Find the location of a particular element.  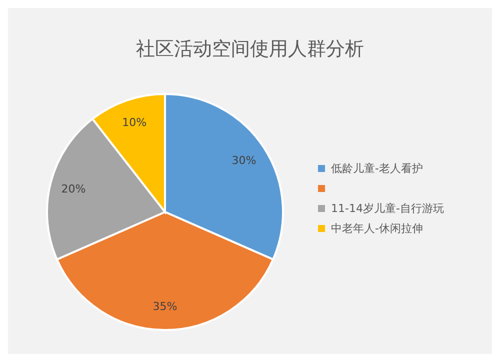

chart-title: 社区活动空间使用人群分析 is located at coordinates (250, 49).